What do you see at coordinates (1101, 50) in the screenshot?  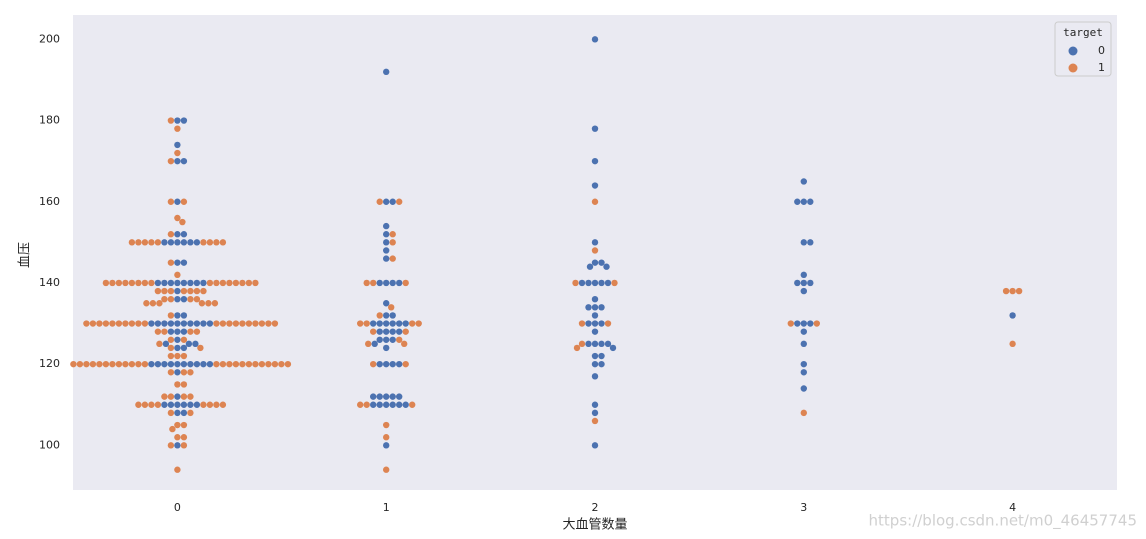 I see `legend-label: 0` at bounding box center [1101, 50].